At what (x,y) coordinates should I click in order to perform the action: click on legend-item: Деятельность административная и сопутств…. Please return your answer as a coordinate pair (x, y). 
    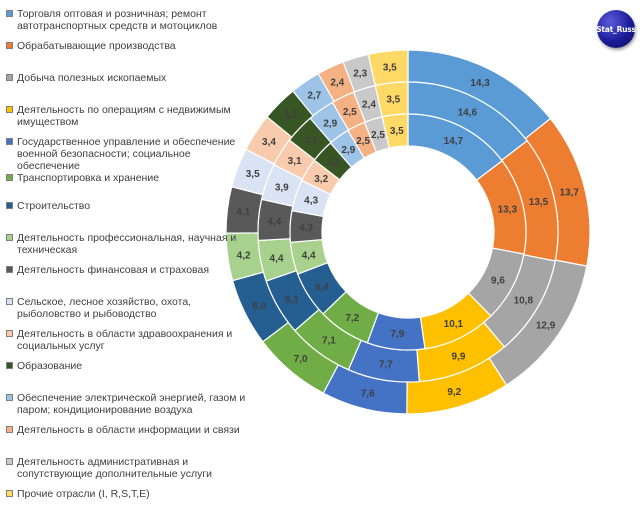
    Looking at the image, I should click on (126, 468).